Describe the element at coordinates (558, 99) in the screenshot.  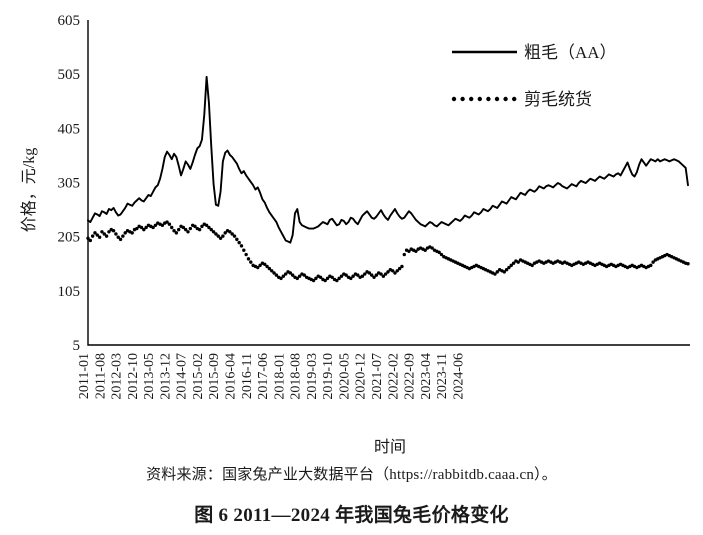
I see `legend-label-1: 剪毛统货` at that location.